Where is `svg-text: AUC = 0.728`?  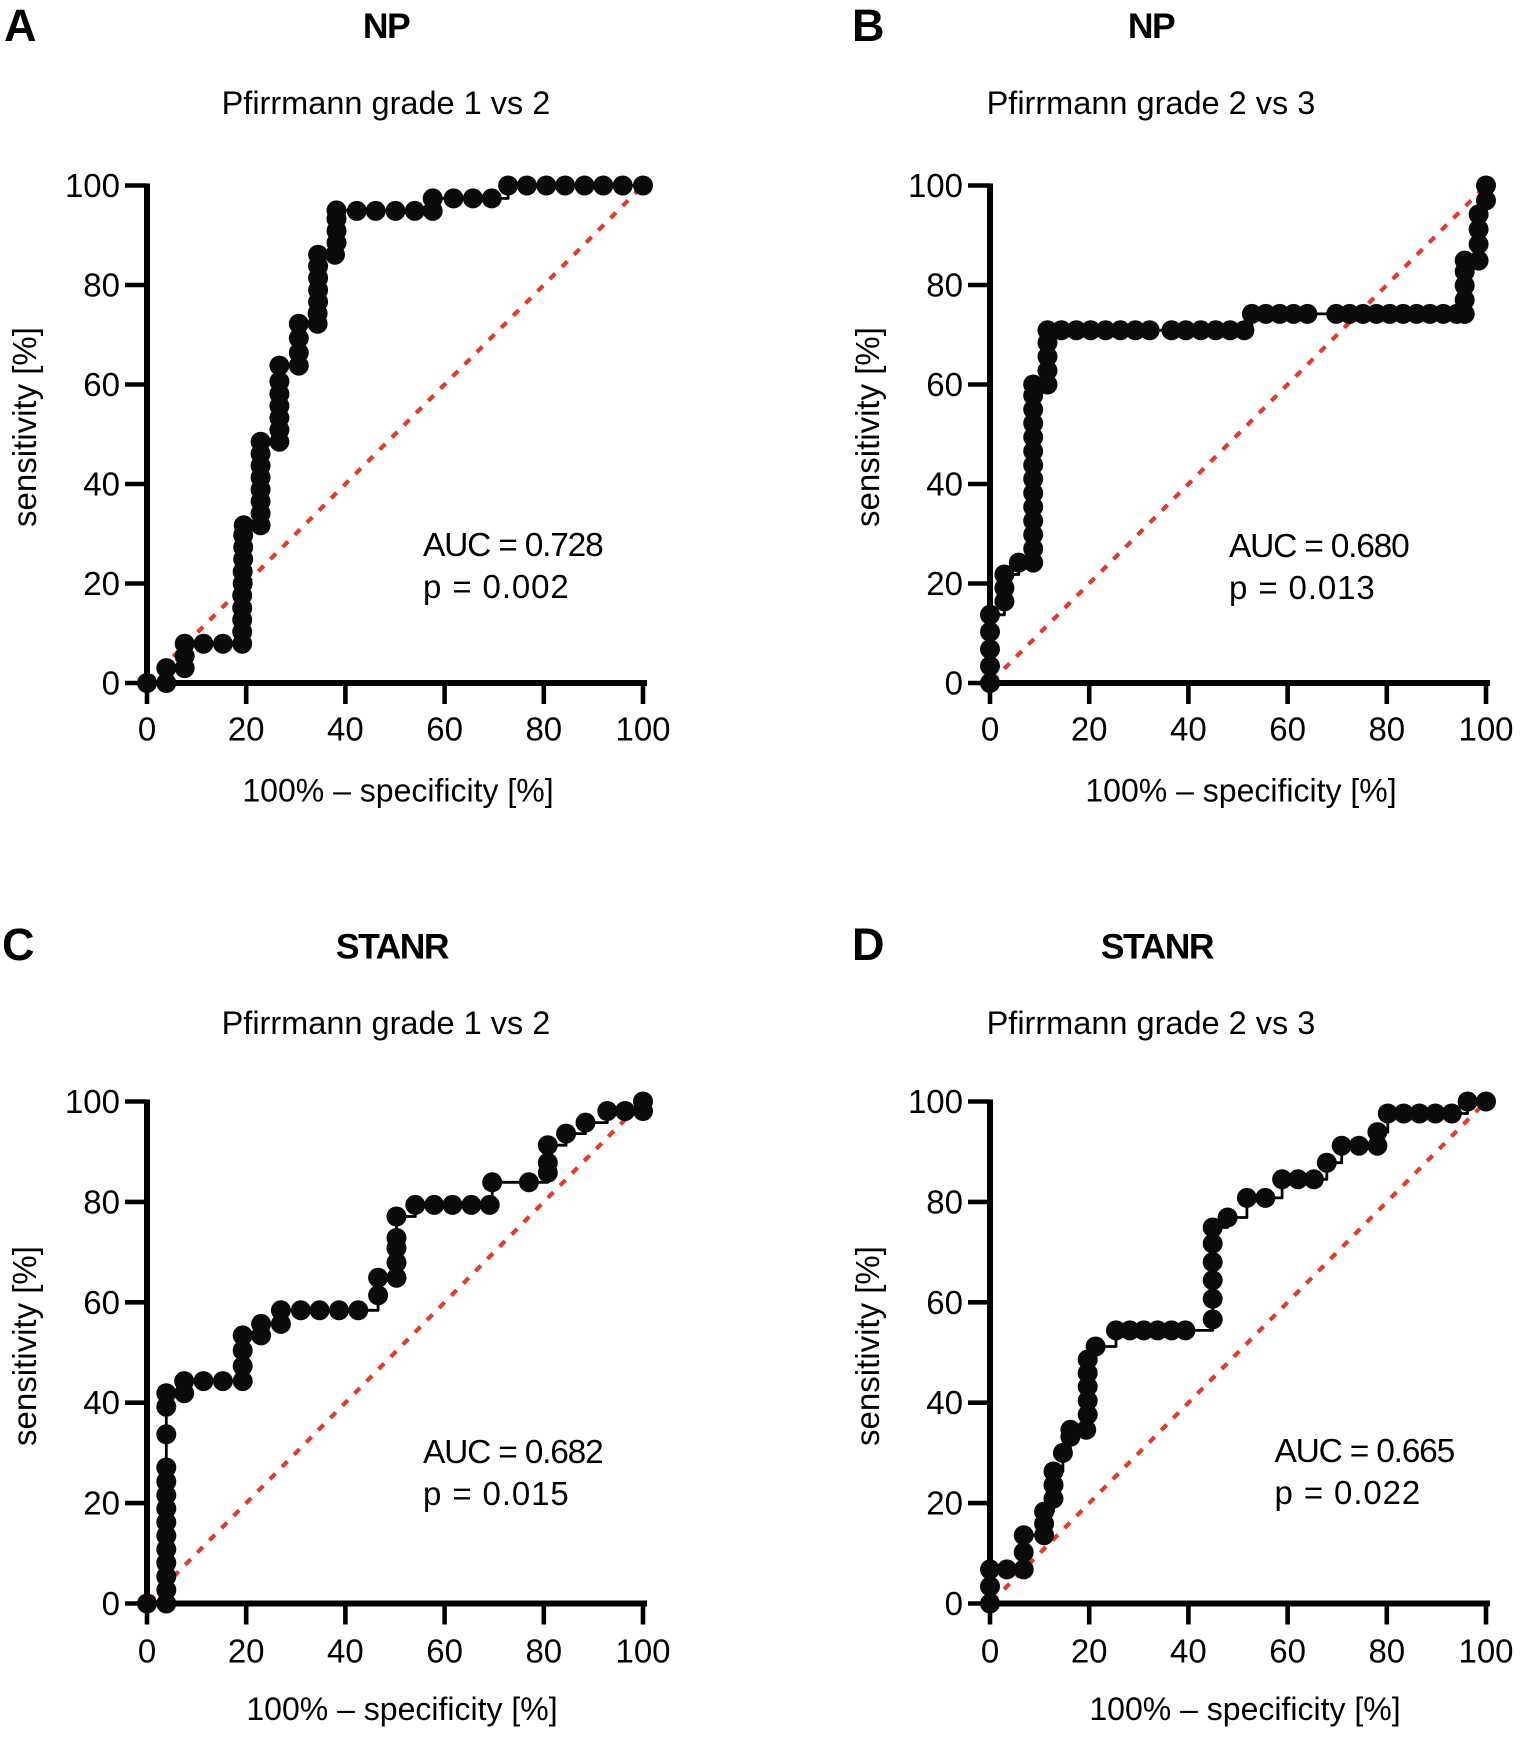
svg-text: AUC = 0.728 is located at coordinates (513, 545).